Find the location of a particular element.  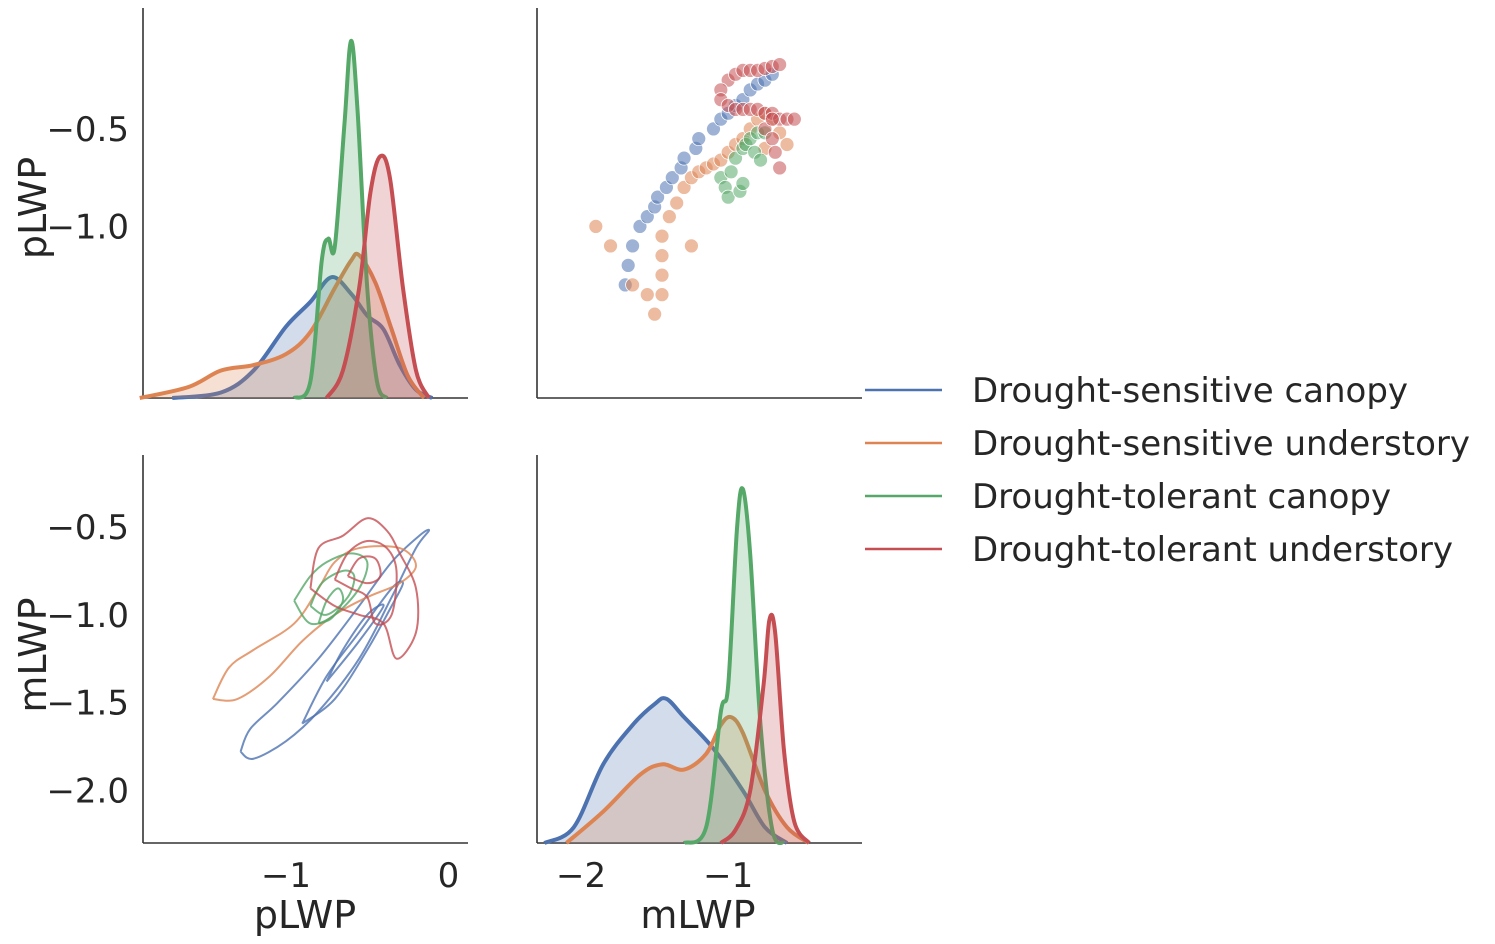

p11-xtick-label-0: −2 is located at coordinates (581, 876).